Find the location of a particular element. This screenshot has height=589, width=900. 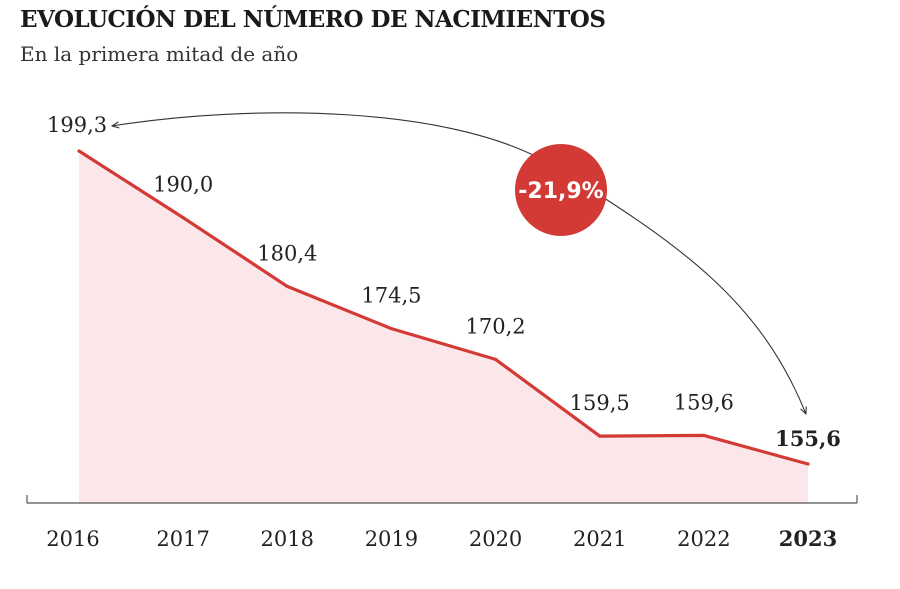

x-tick-label-2016: 2016 is located at coordinates (72, 539).